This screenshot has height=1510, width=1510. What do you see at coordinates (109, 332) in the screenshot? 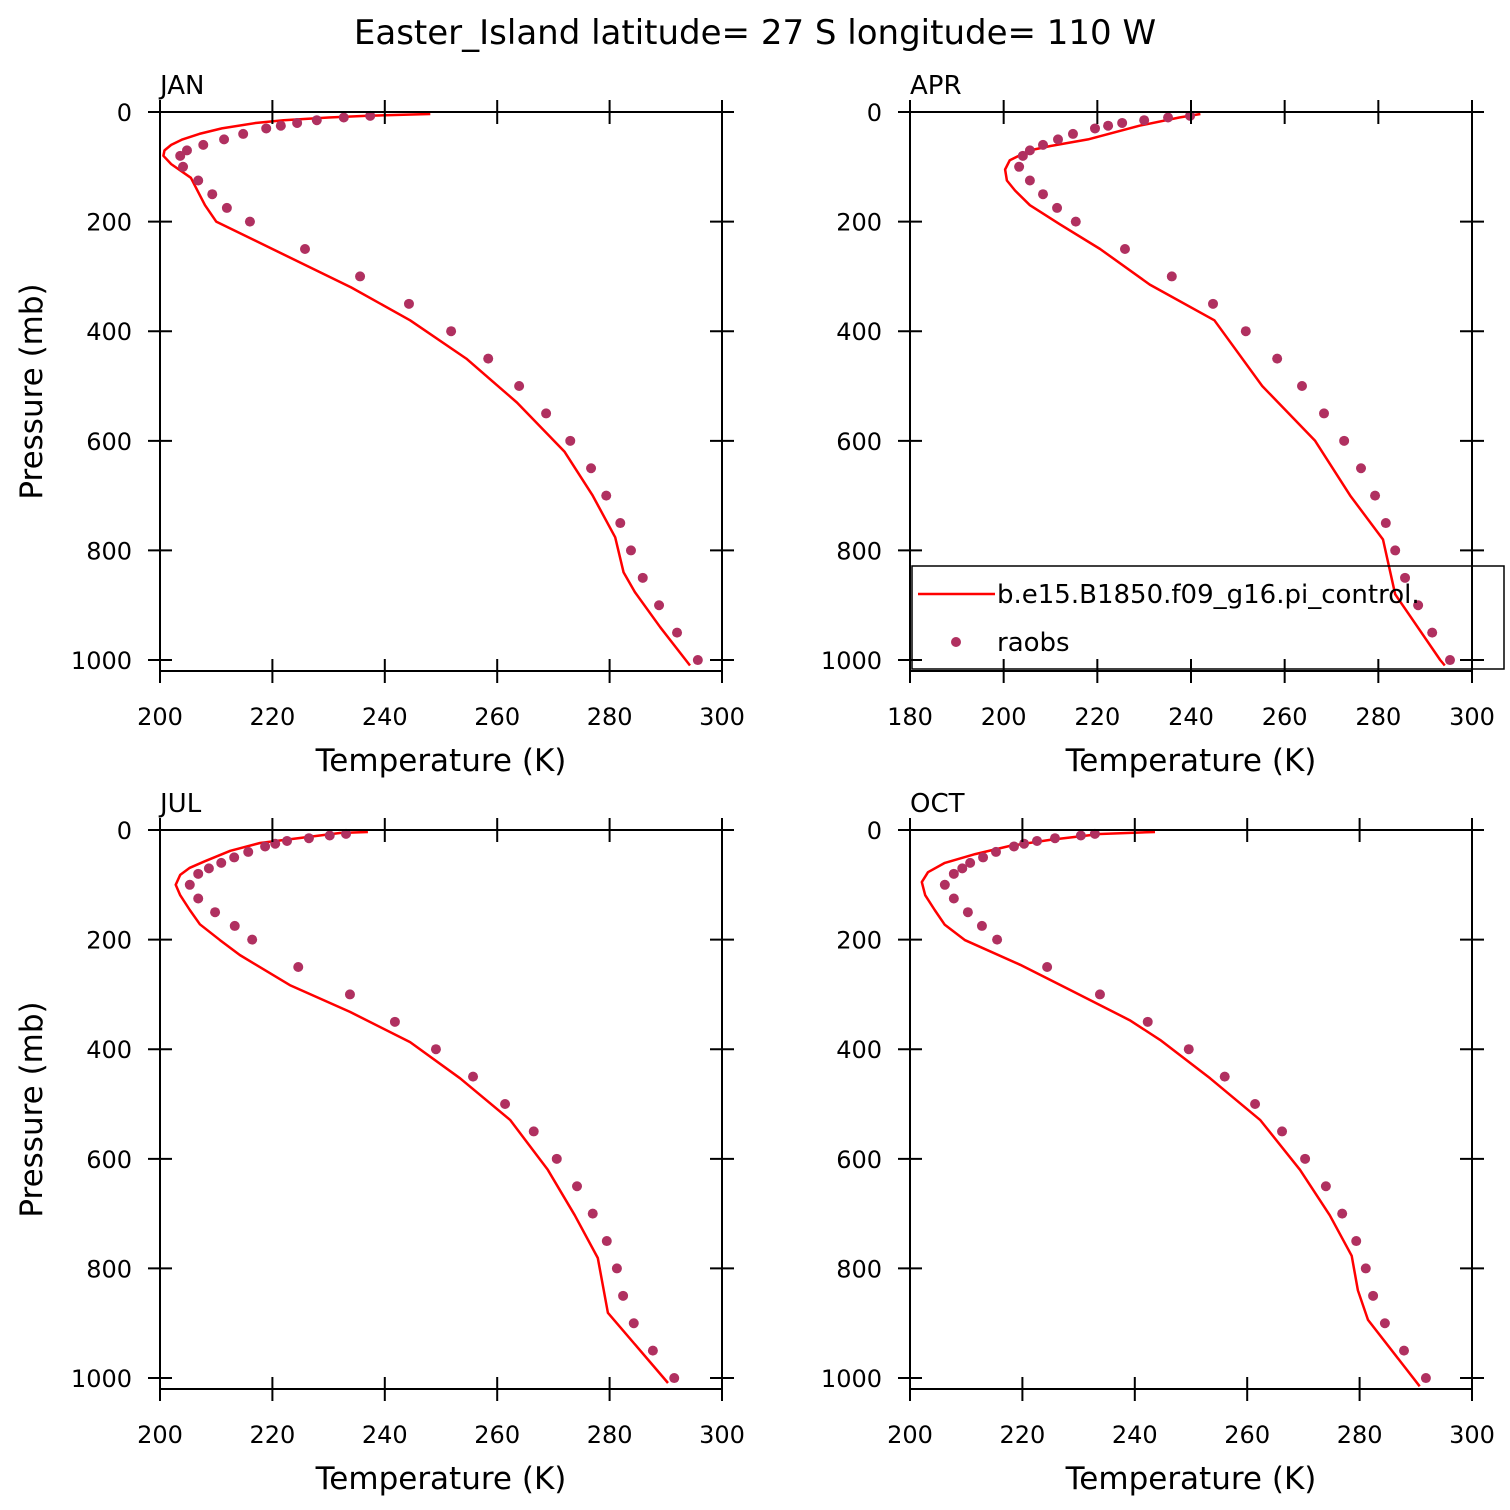
I see `y-tick-label: 400` at bounding box center [109, 332].